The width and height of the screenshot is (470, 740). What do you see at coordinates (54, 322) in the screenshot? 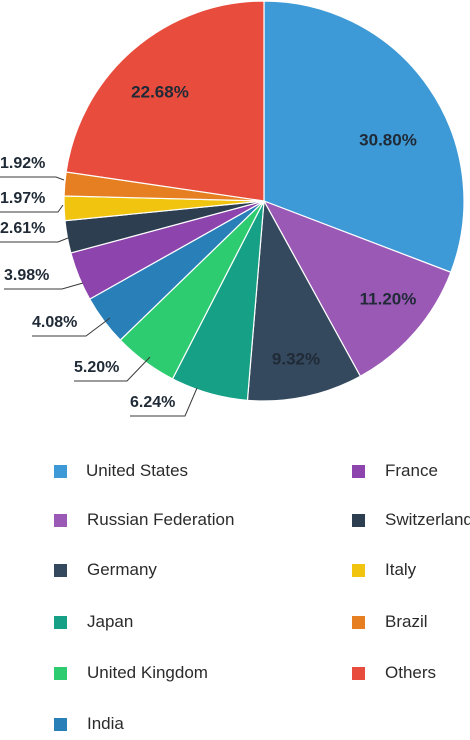
I see `data-label-india: 4.08%` at bounding box center [54, 322].